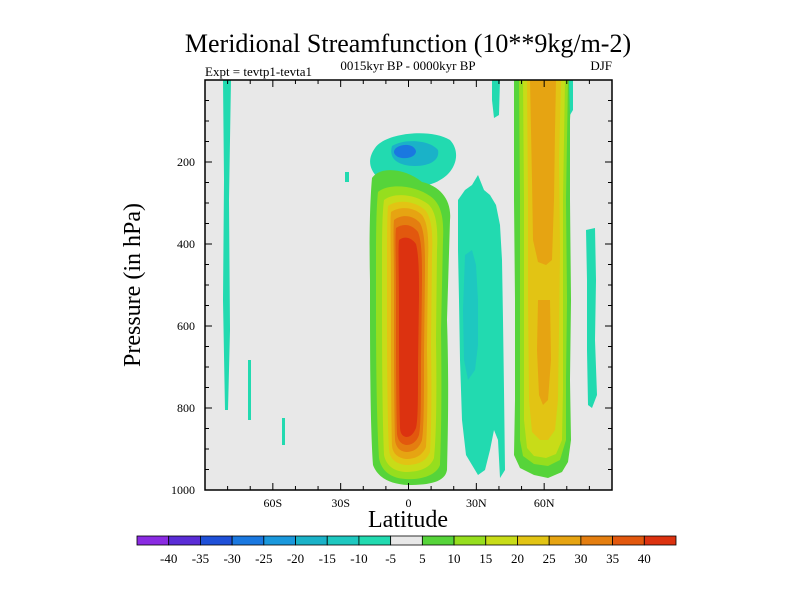  Describe the element at coordinates (485, 558) in the screenshot. I see `colorbar-label: 15` at that location.